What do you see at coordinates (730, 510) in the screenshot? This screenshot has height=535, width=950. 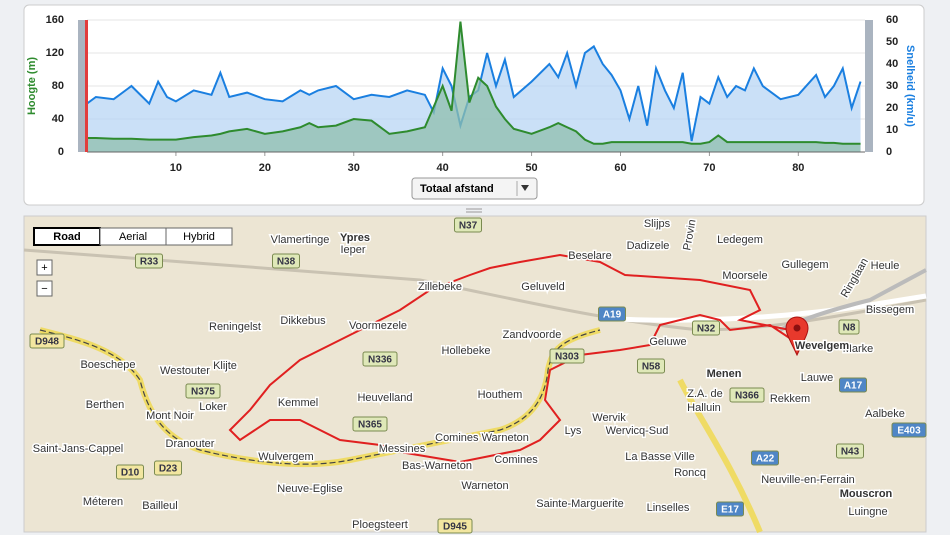 I see `road-number: E17` at bounding box center [730, 510].